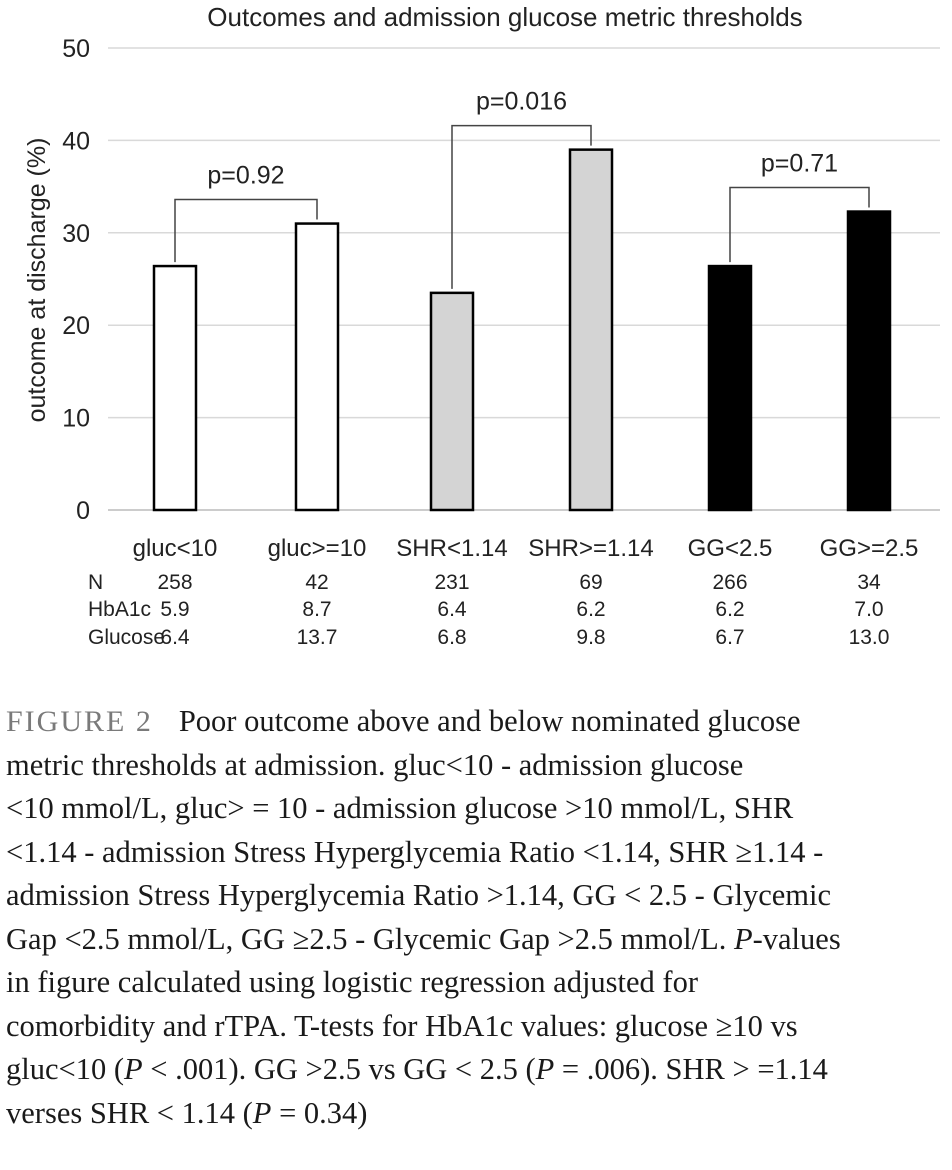  Describe the element at coordinates (869, 637) in the screenshot. I see `table-cell: 13.0` at that location.